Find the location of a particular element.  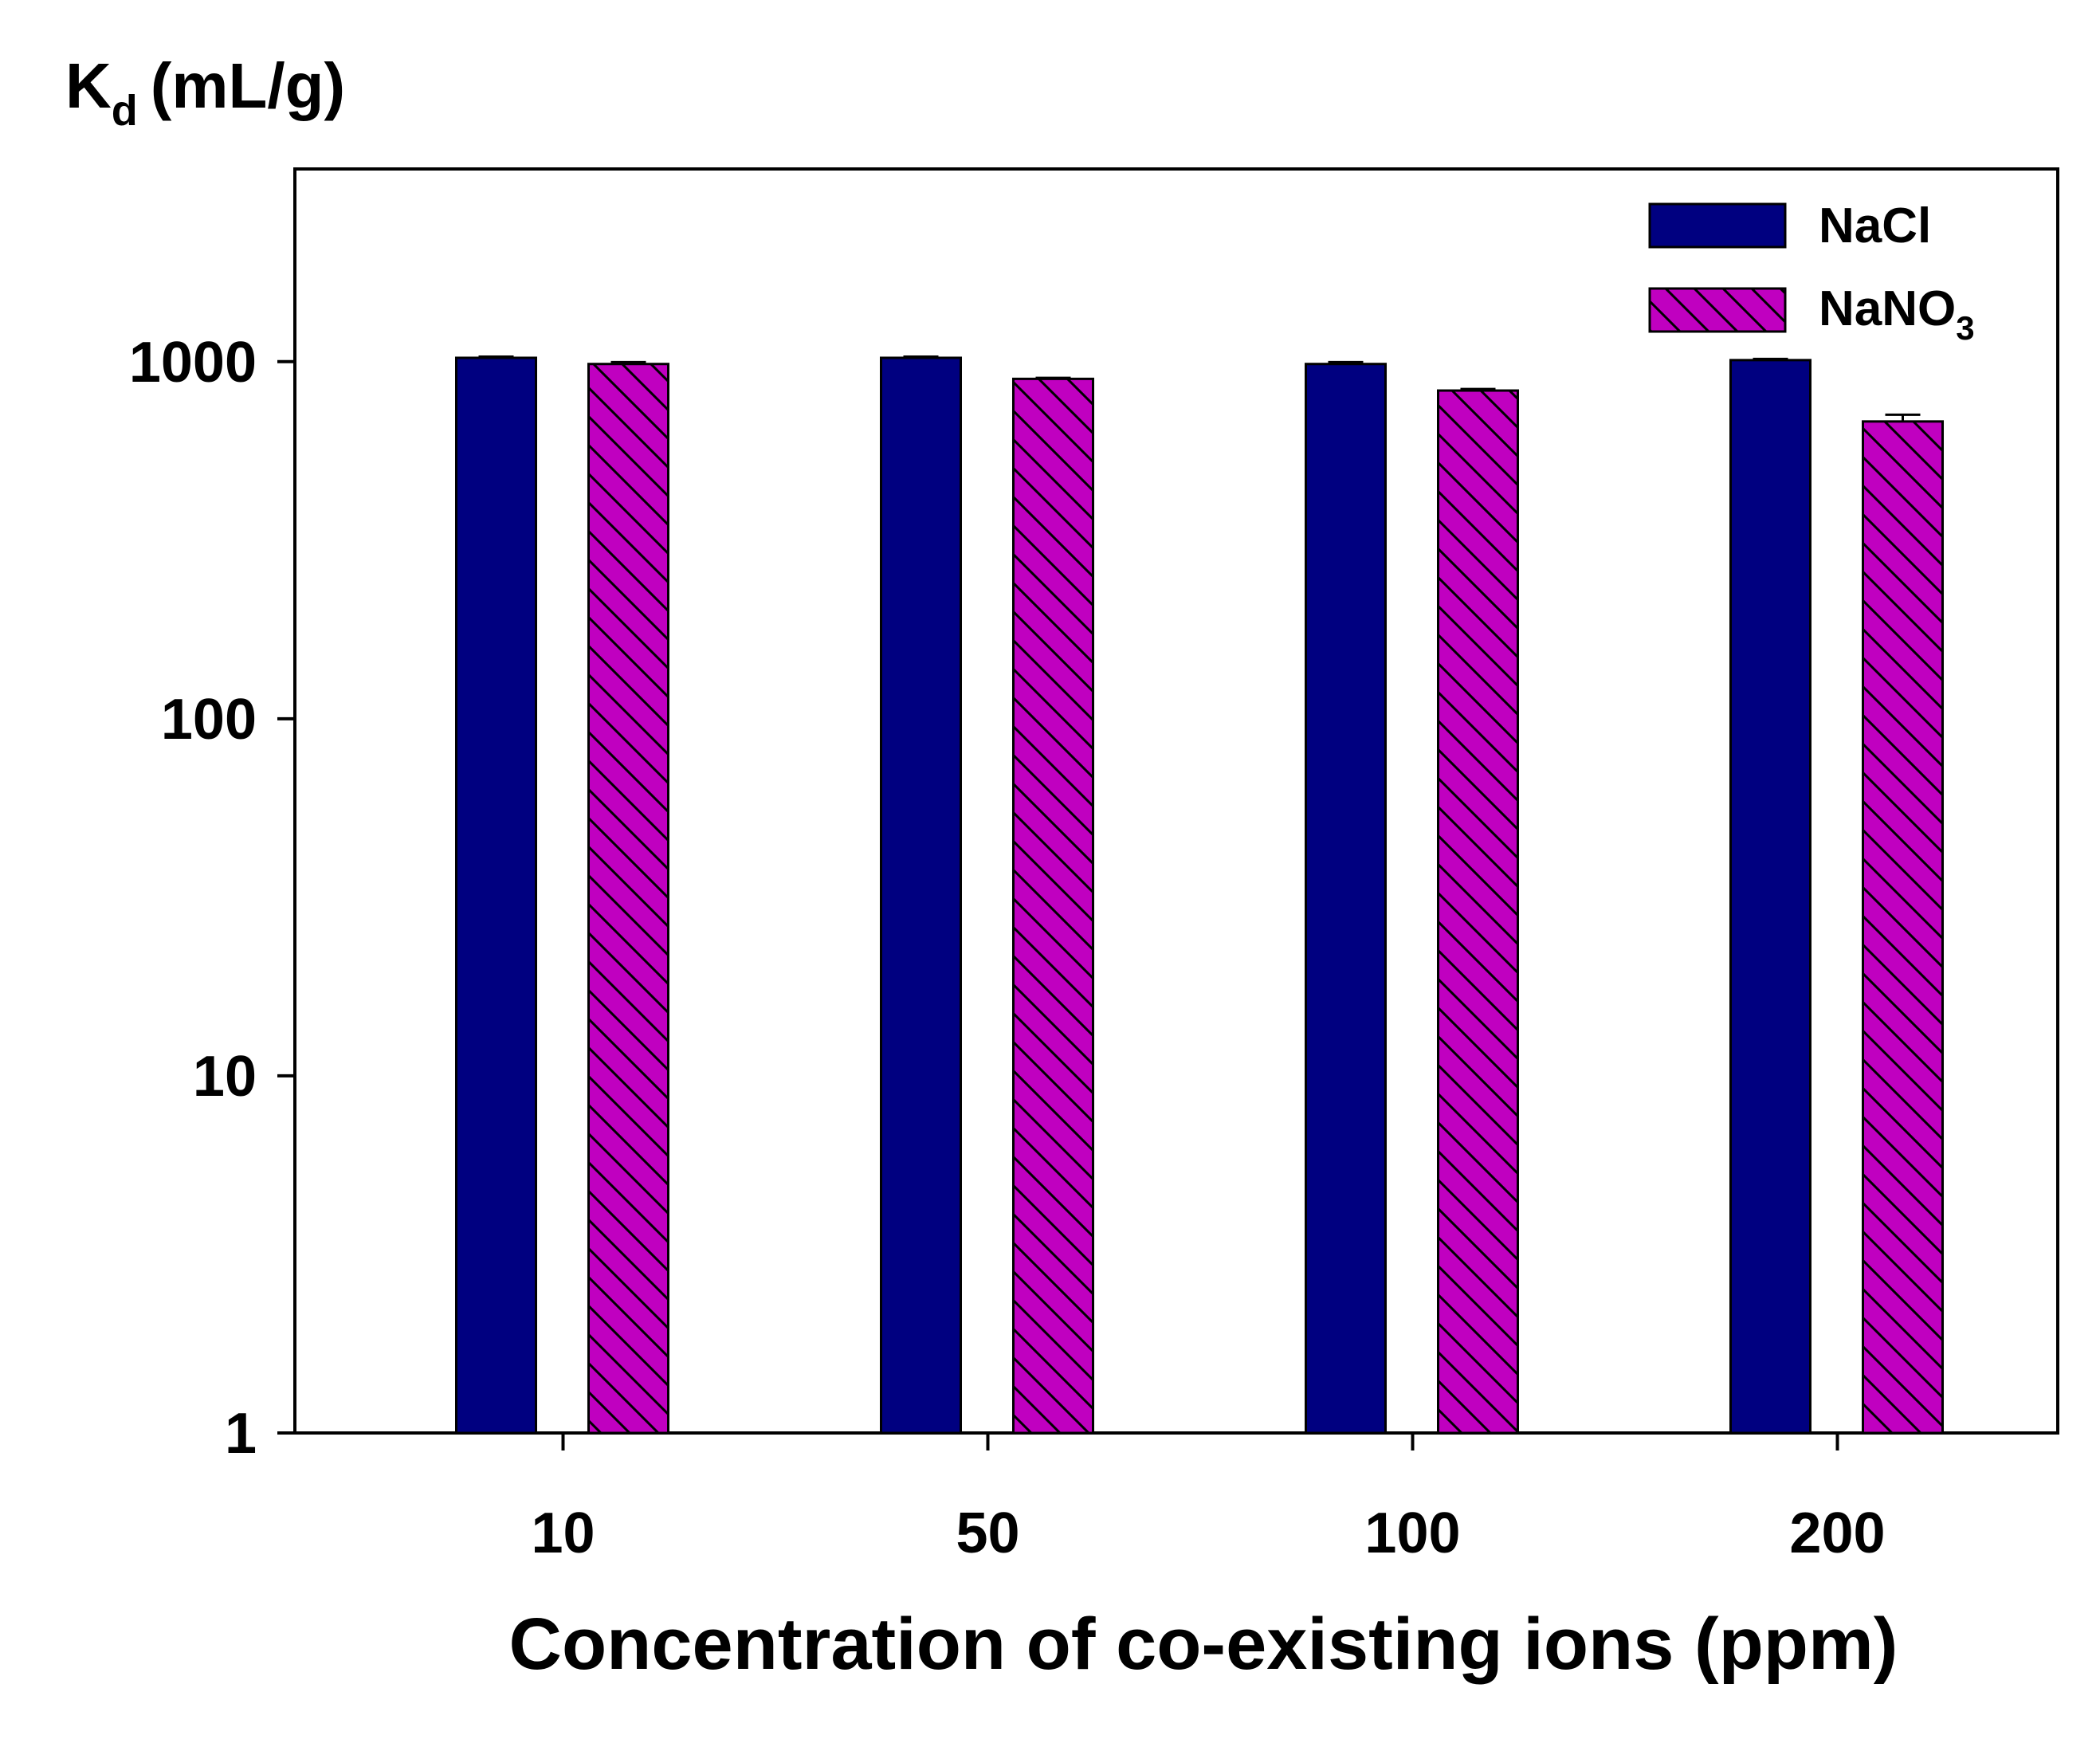

x-tick-label-200: 200 is located at coordinates (1837, 1533).